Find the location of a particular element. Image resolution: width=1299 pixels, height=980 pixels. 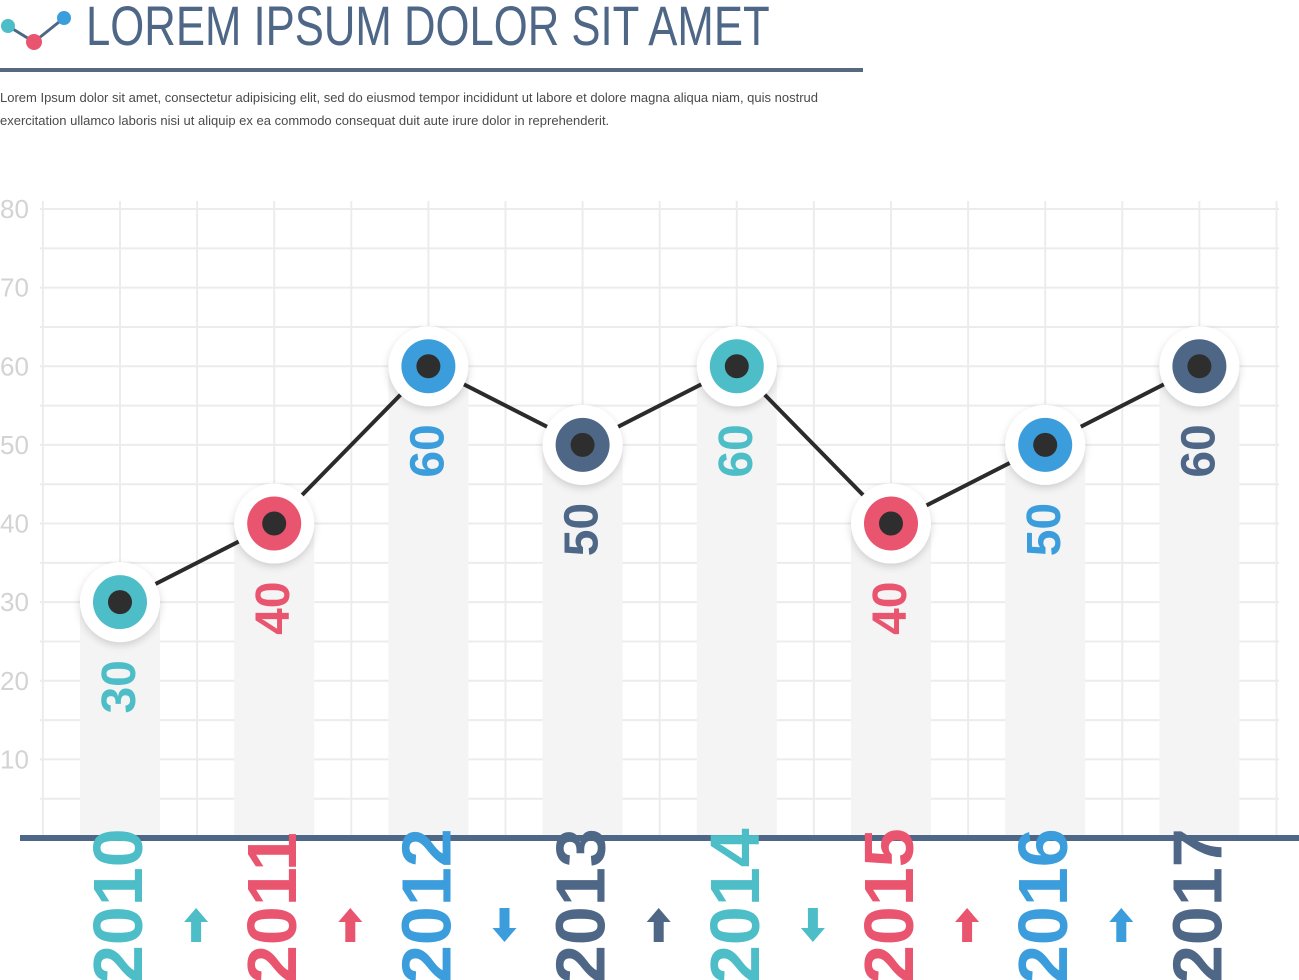

page-title: LOREM IPSUM DOLOR SIT AMET is located at coordinates (428, 28).